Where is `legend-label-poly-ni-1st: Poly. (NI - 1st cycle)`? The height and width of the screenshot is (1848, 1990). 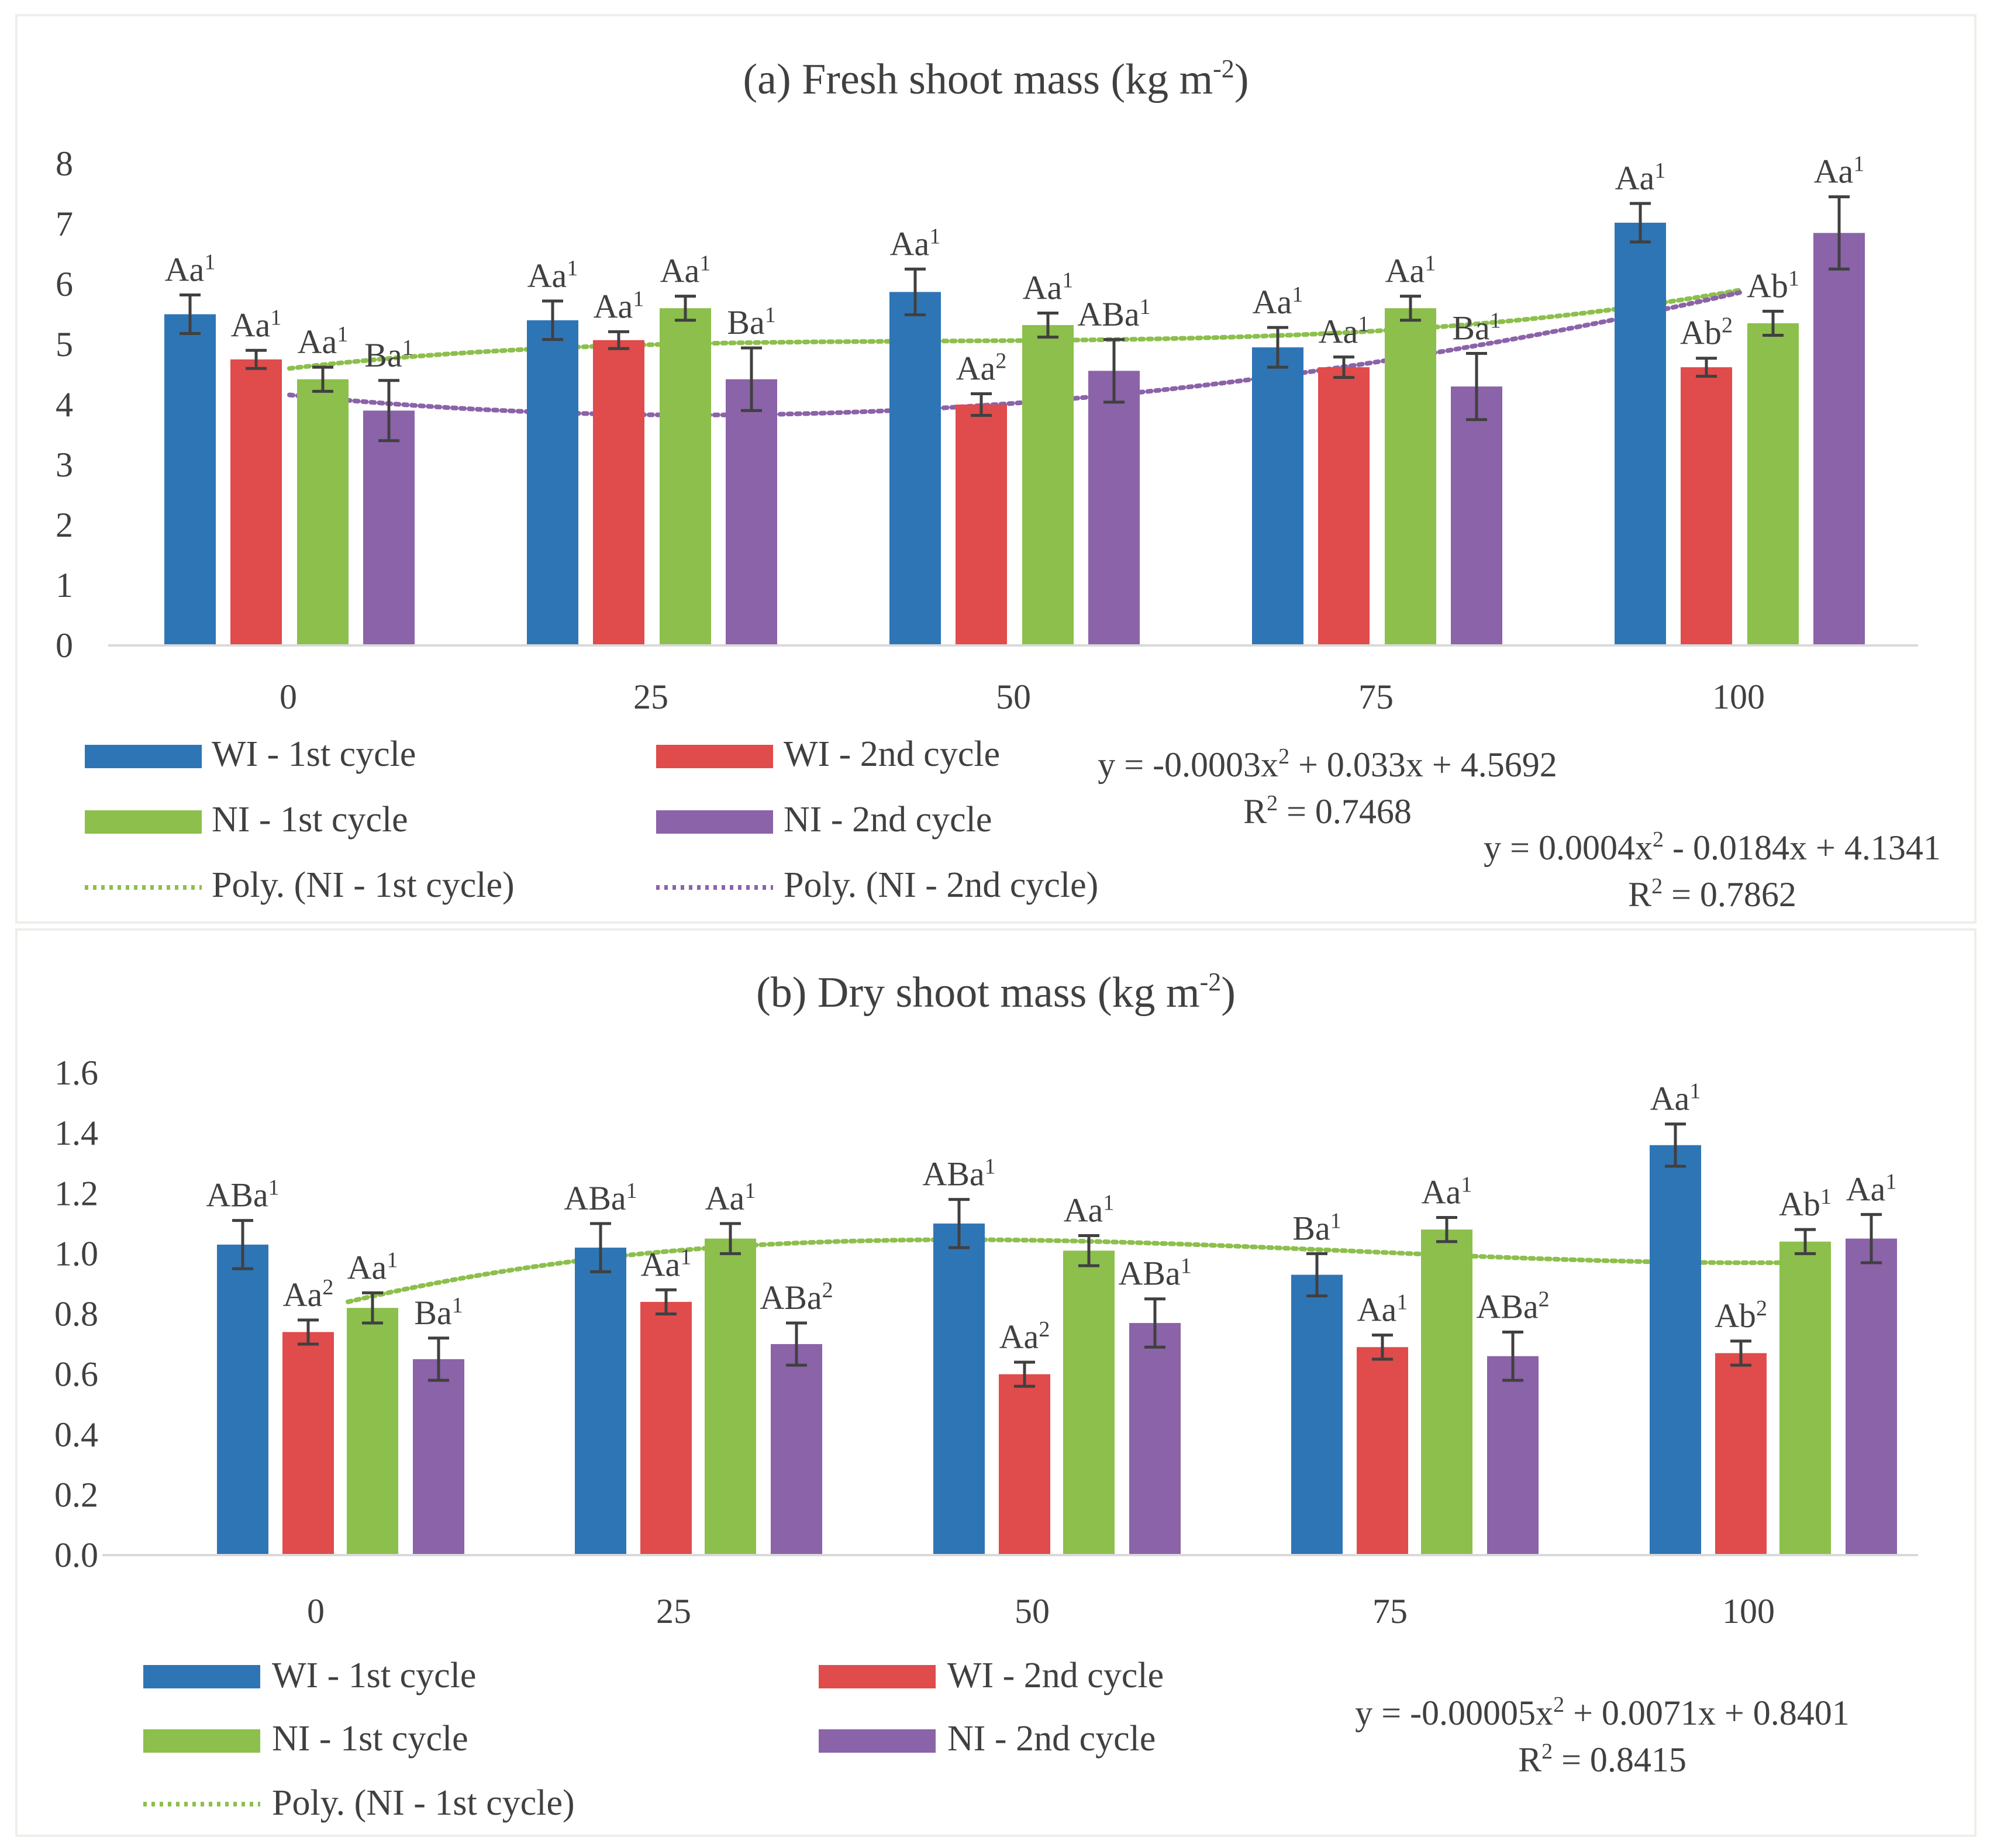
legend-label-poly-ni-1st: Poly. (NI - 1st cycle) is located at coordinates (363, 885).